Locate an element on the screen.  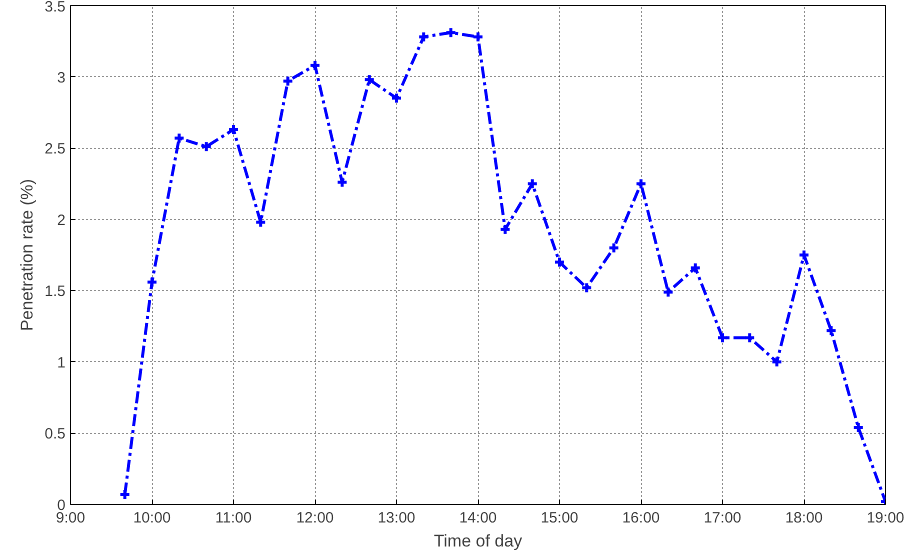
x-tick-label: 16:00 is located at coordinates (641, 518).